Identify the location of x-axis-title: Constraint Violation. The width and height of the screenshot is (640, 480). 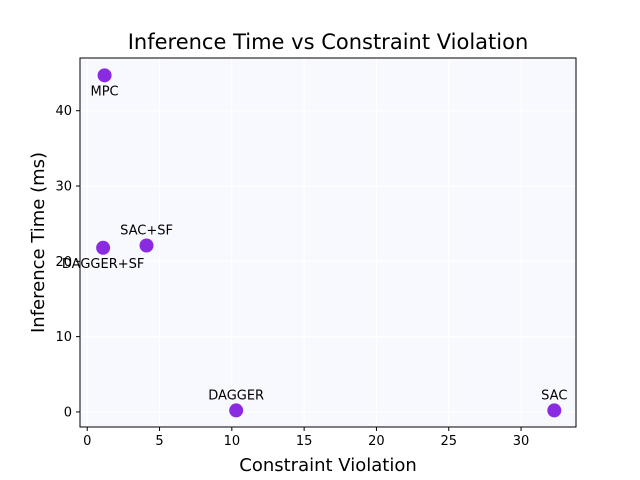
(328, 465).